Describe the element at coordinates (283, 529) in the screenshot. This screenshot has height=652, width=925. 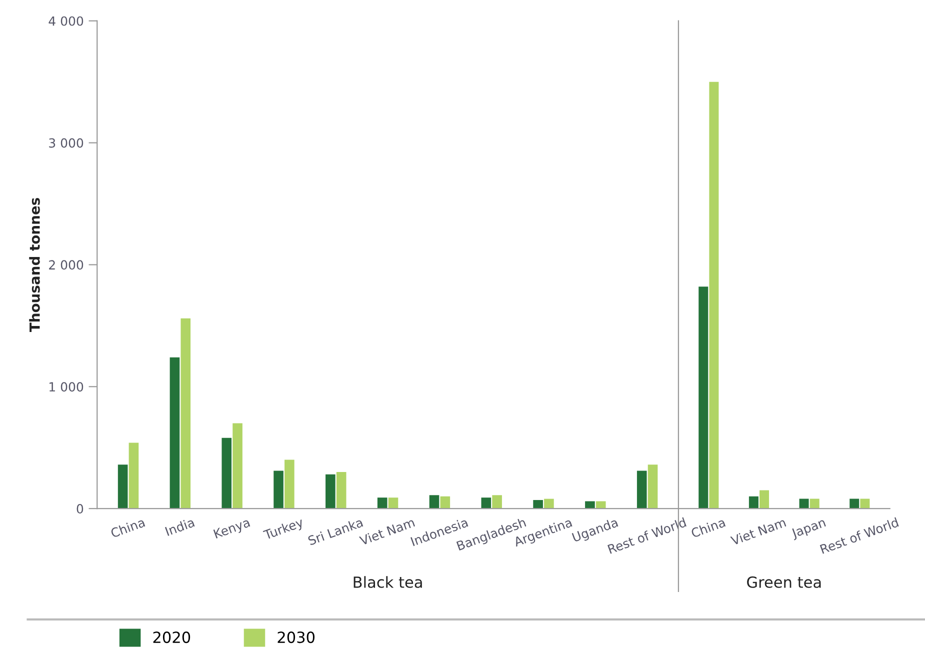
I see `x-tick-label: Turkey` at that location.